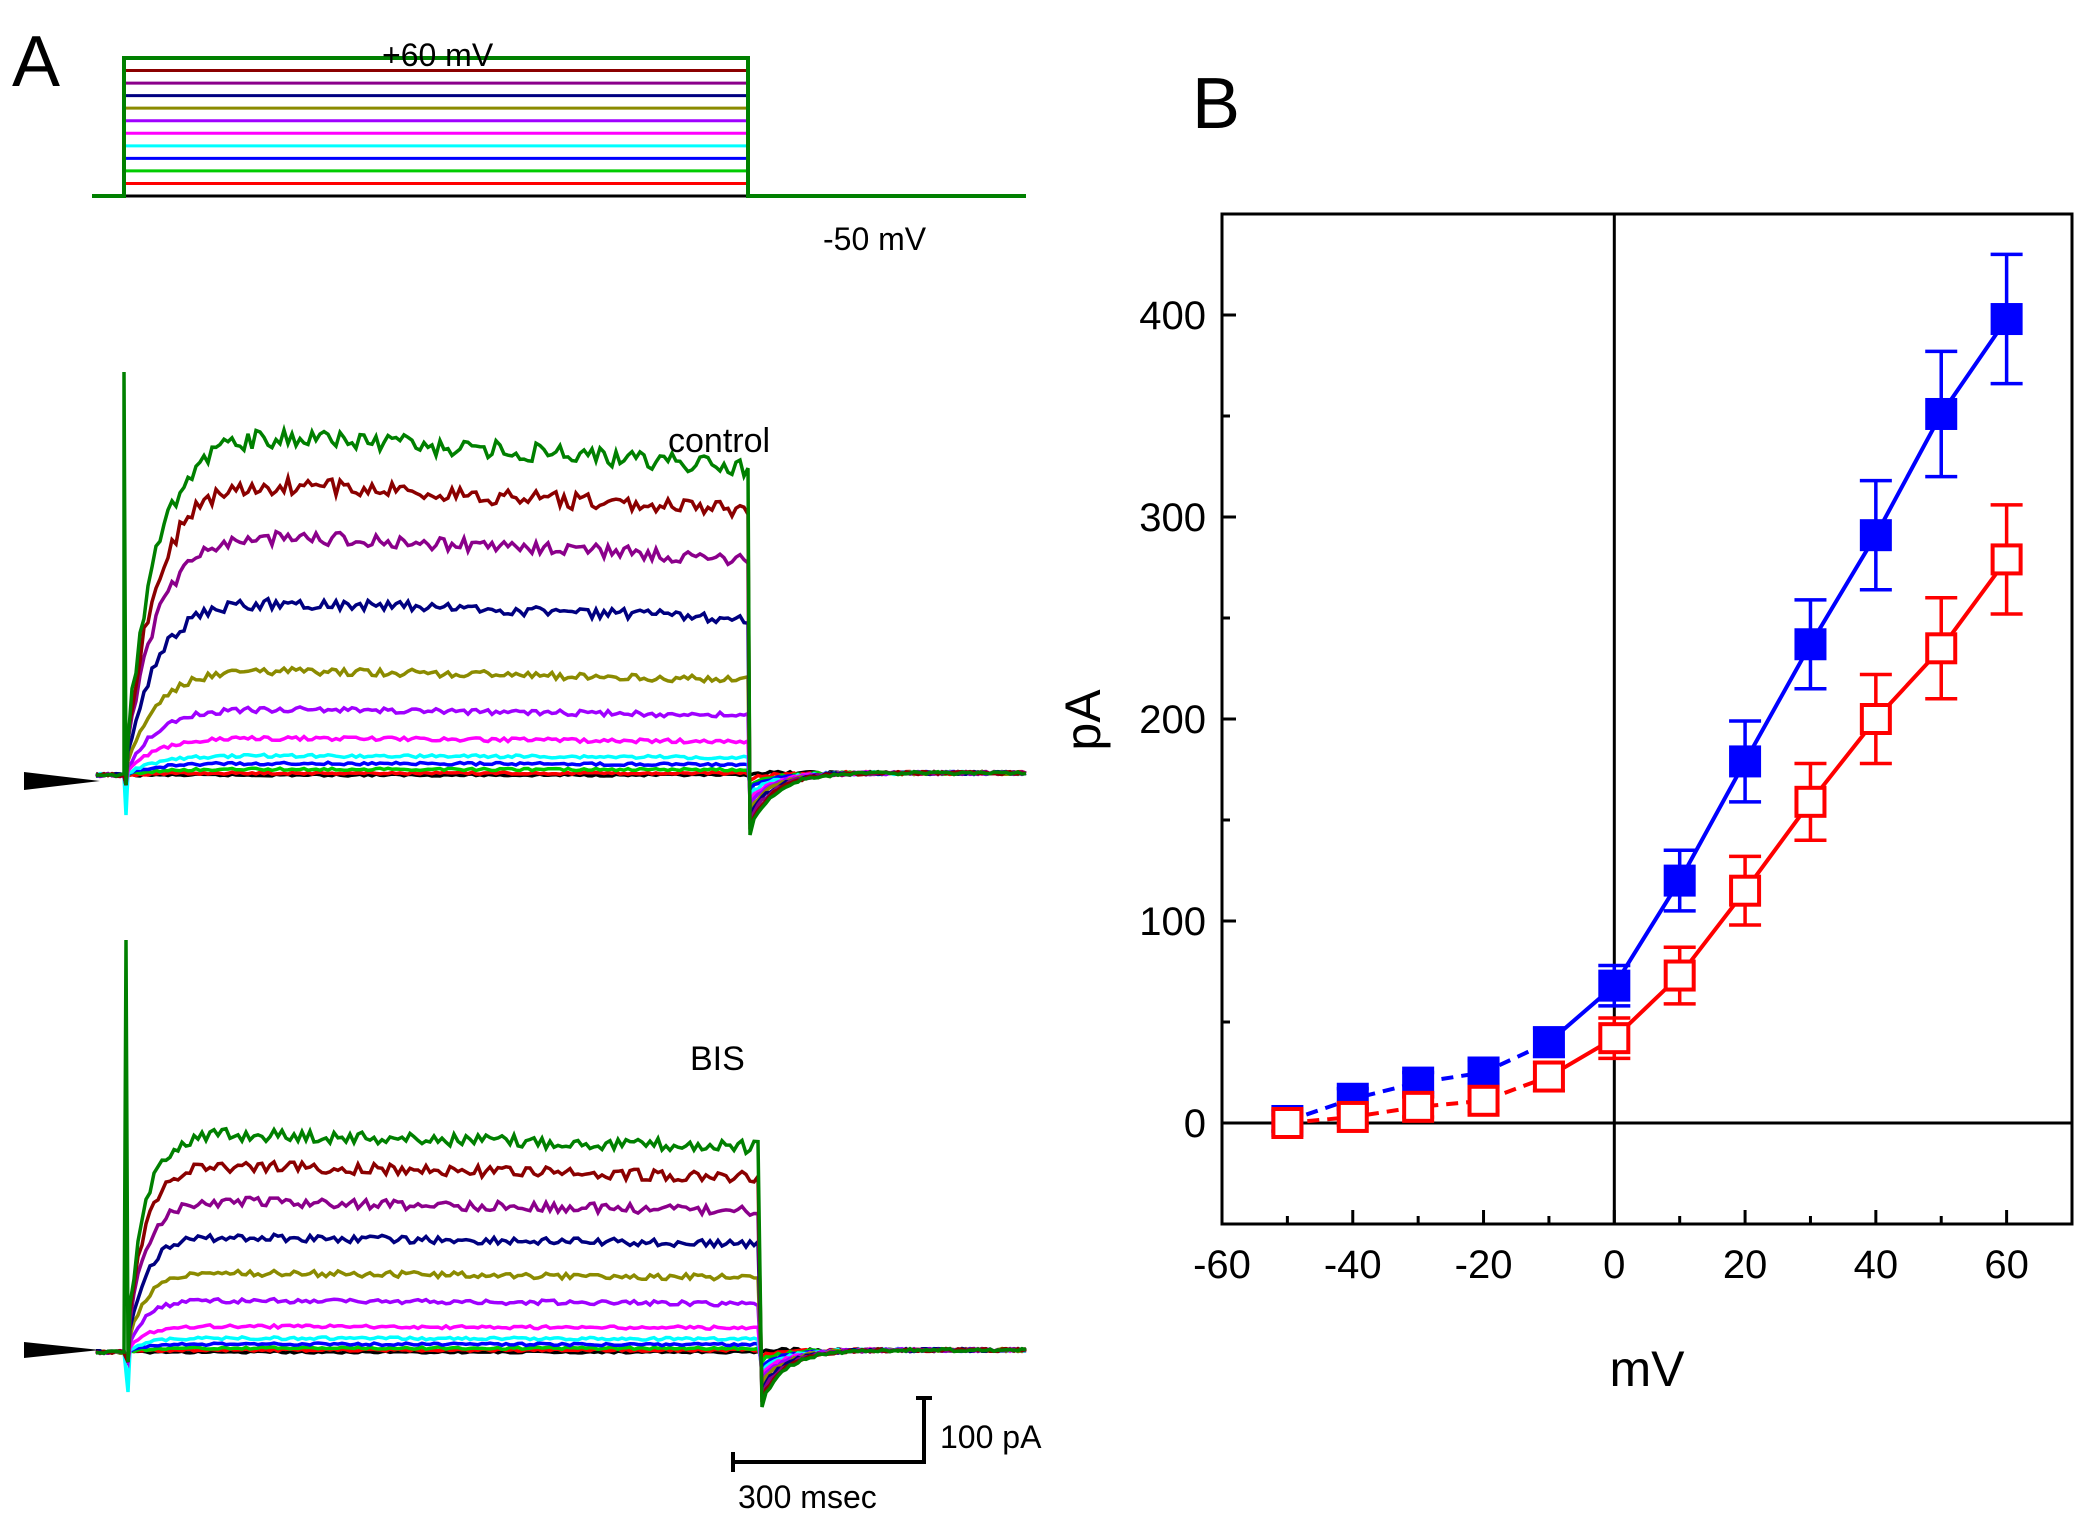  Describe the element at coordinates (1216, 104) in the screenshot. I see `panel-b-label: B` at that location.